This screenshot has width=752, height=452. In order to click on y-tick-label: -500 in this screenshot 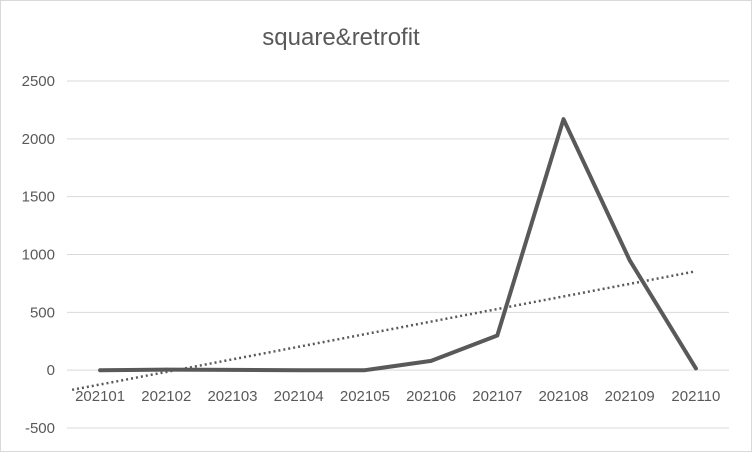, I will do `click(40, 428)`.